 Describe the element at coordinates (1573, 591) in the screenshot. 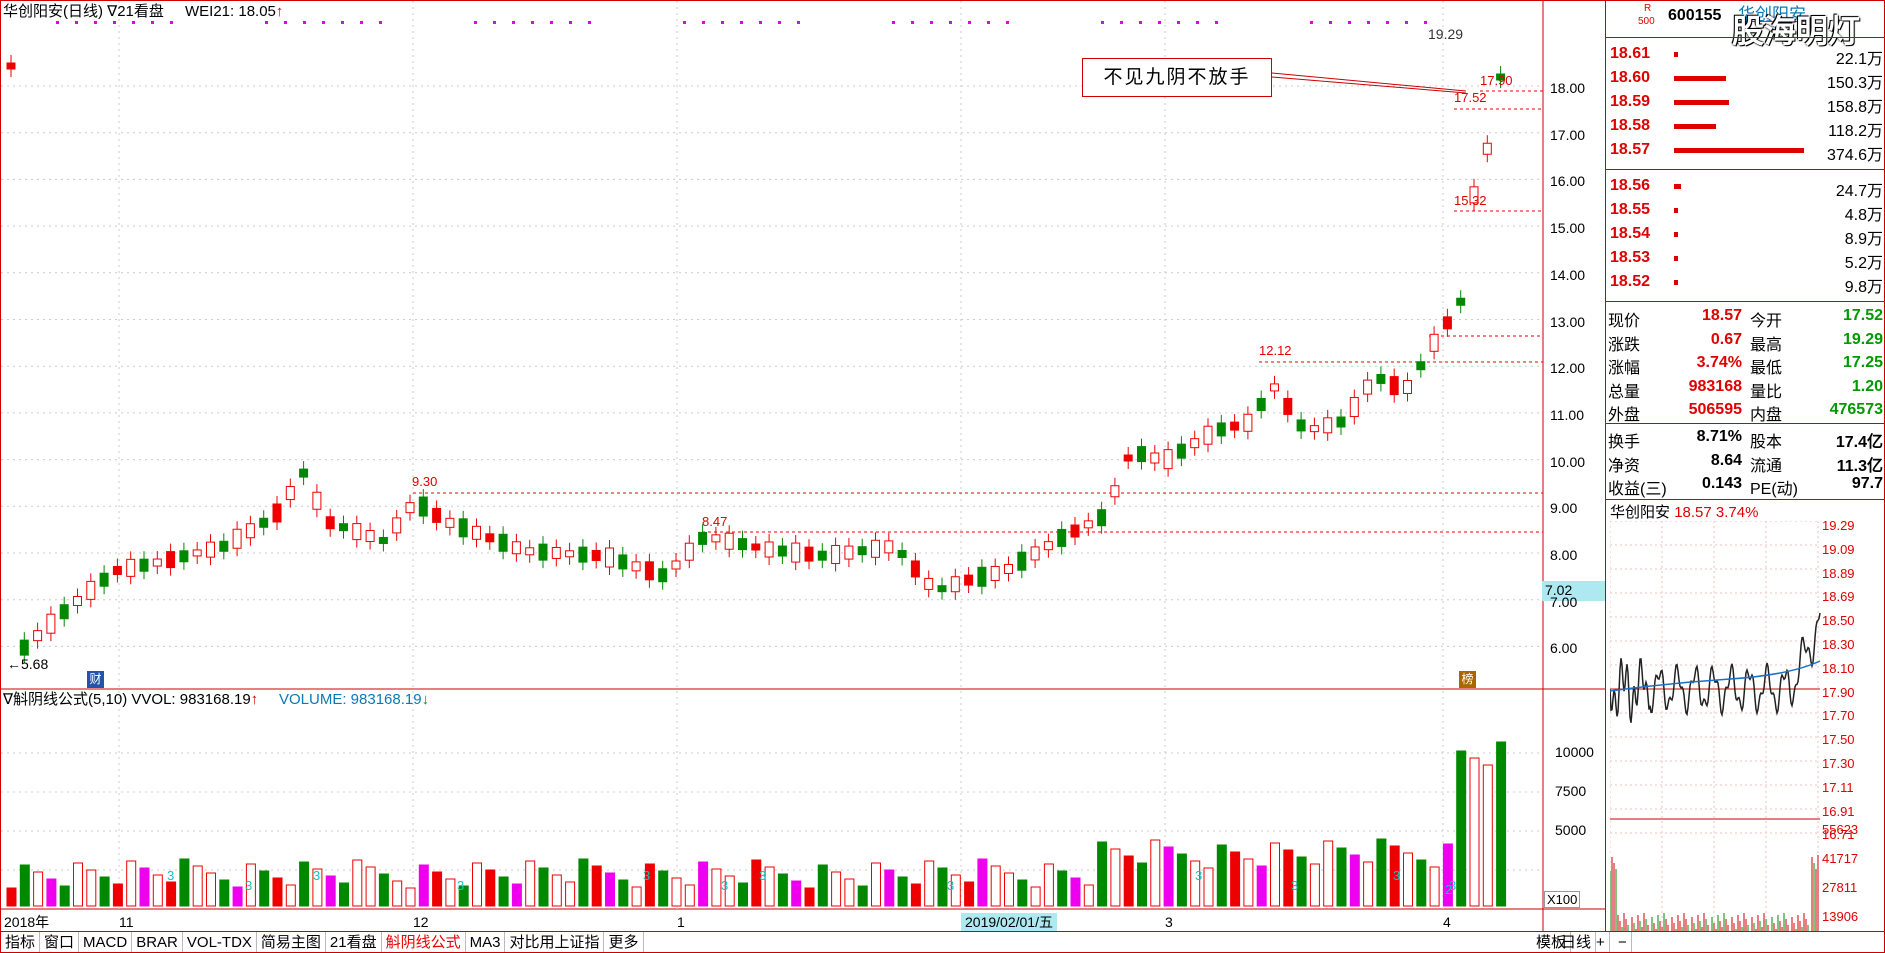

I see `current-price-marker: 7.02` at that location.